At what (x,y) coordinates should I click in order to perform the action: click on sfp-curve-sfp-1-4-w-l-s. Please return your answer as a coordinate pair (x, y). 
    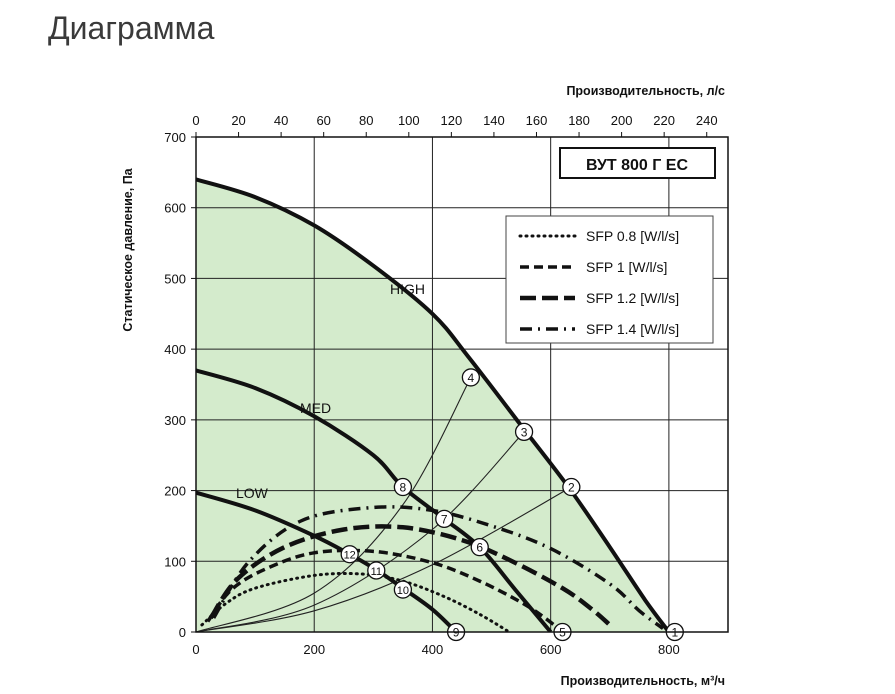
    Looking at the image, I should click on (438, 567).